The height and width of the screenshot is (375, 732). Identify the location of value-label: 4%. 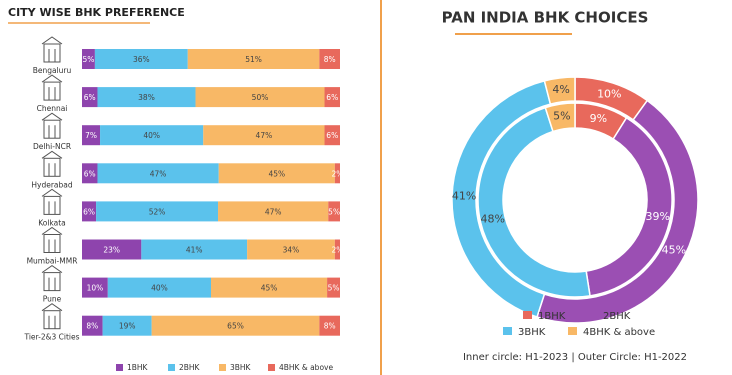
(560, 89).